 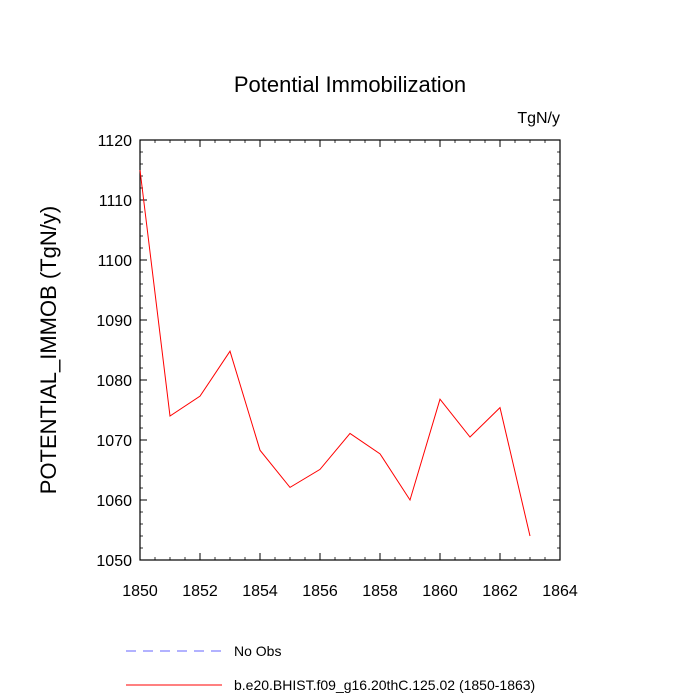 What do you see at coordinates (114, 561) in the screenshot?
I see `y-tick-label: 1050` at bounding box center [114, 561].